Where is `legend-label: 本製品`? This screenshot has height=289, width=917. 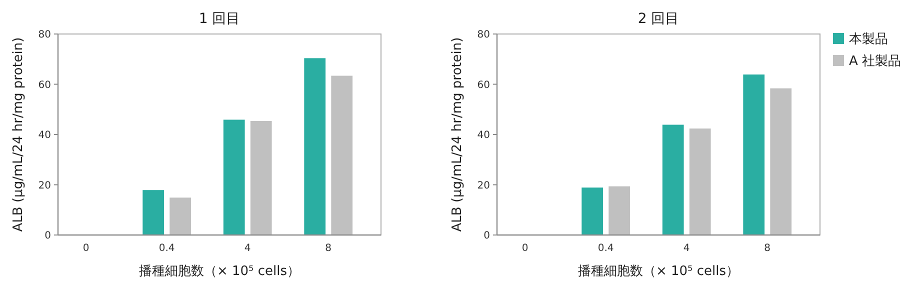 legend-label: 本製品 is located at coordinates (868, 39).